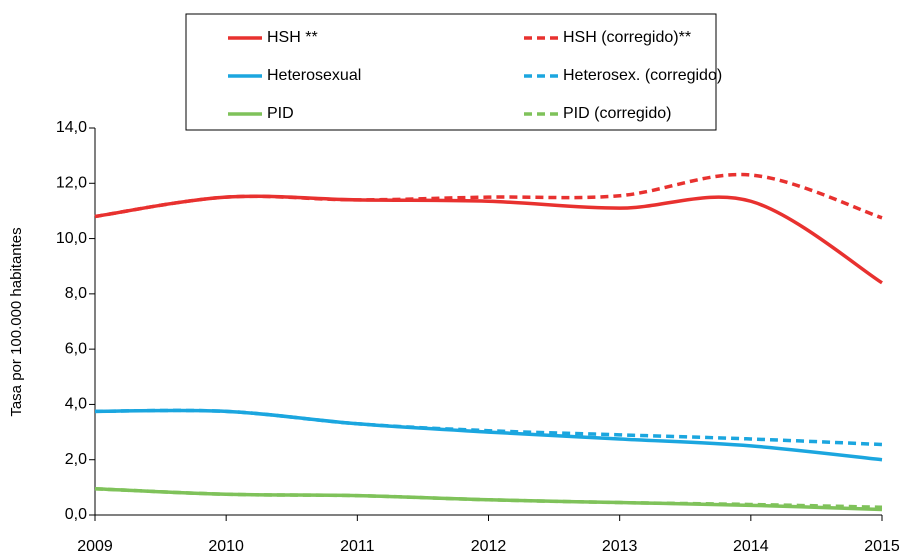 This screenshot has height=558, width=904. I want to click on y-tick-label: 2,0, so click(76, 459).